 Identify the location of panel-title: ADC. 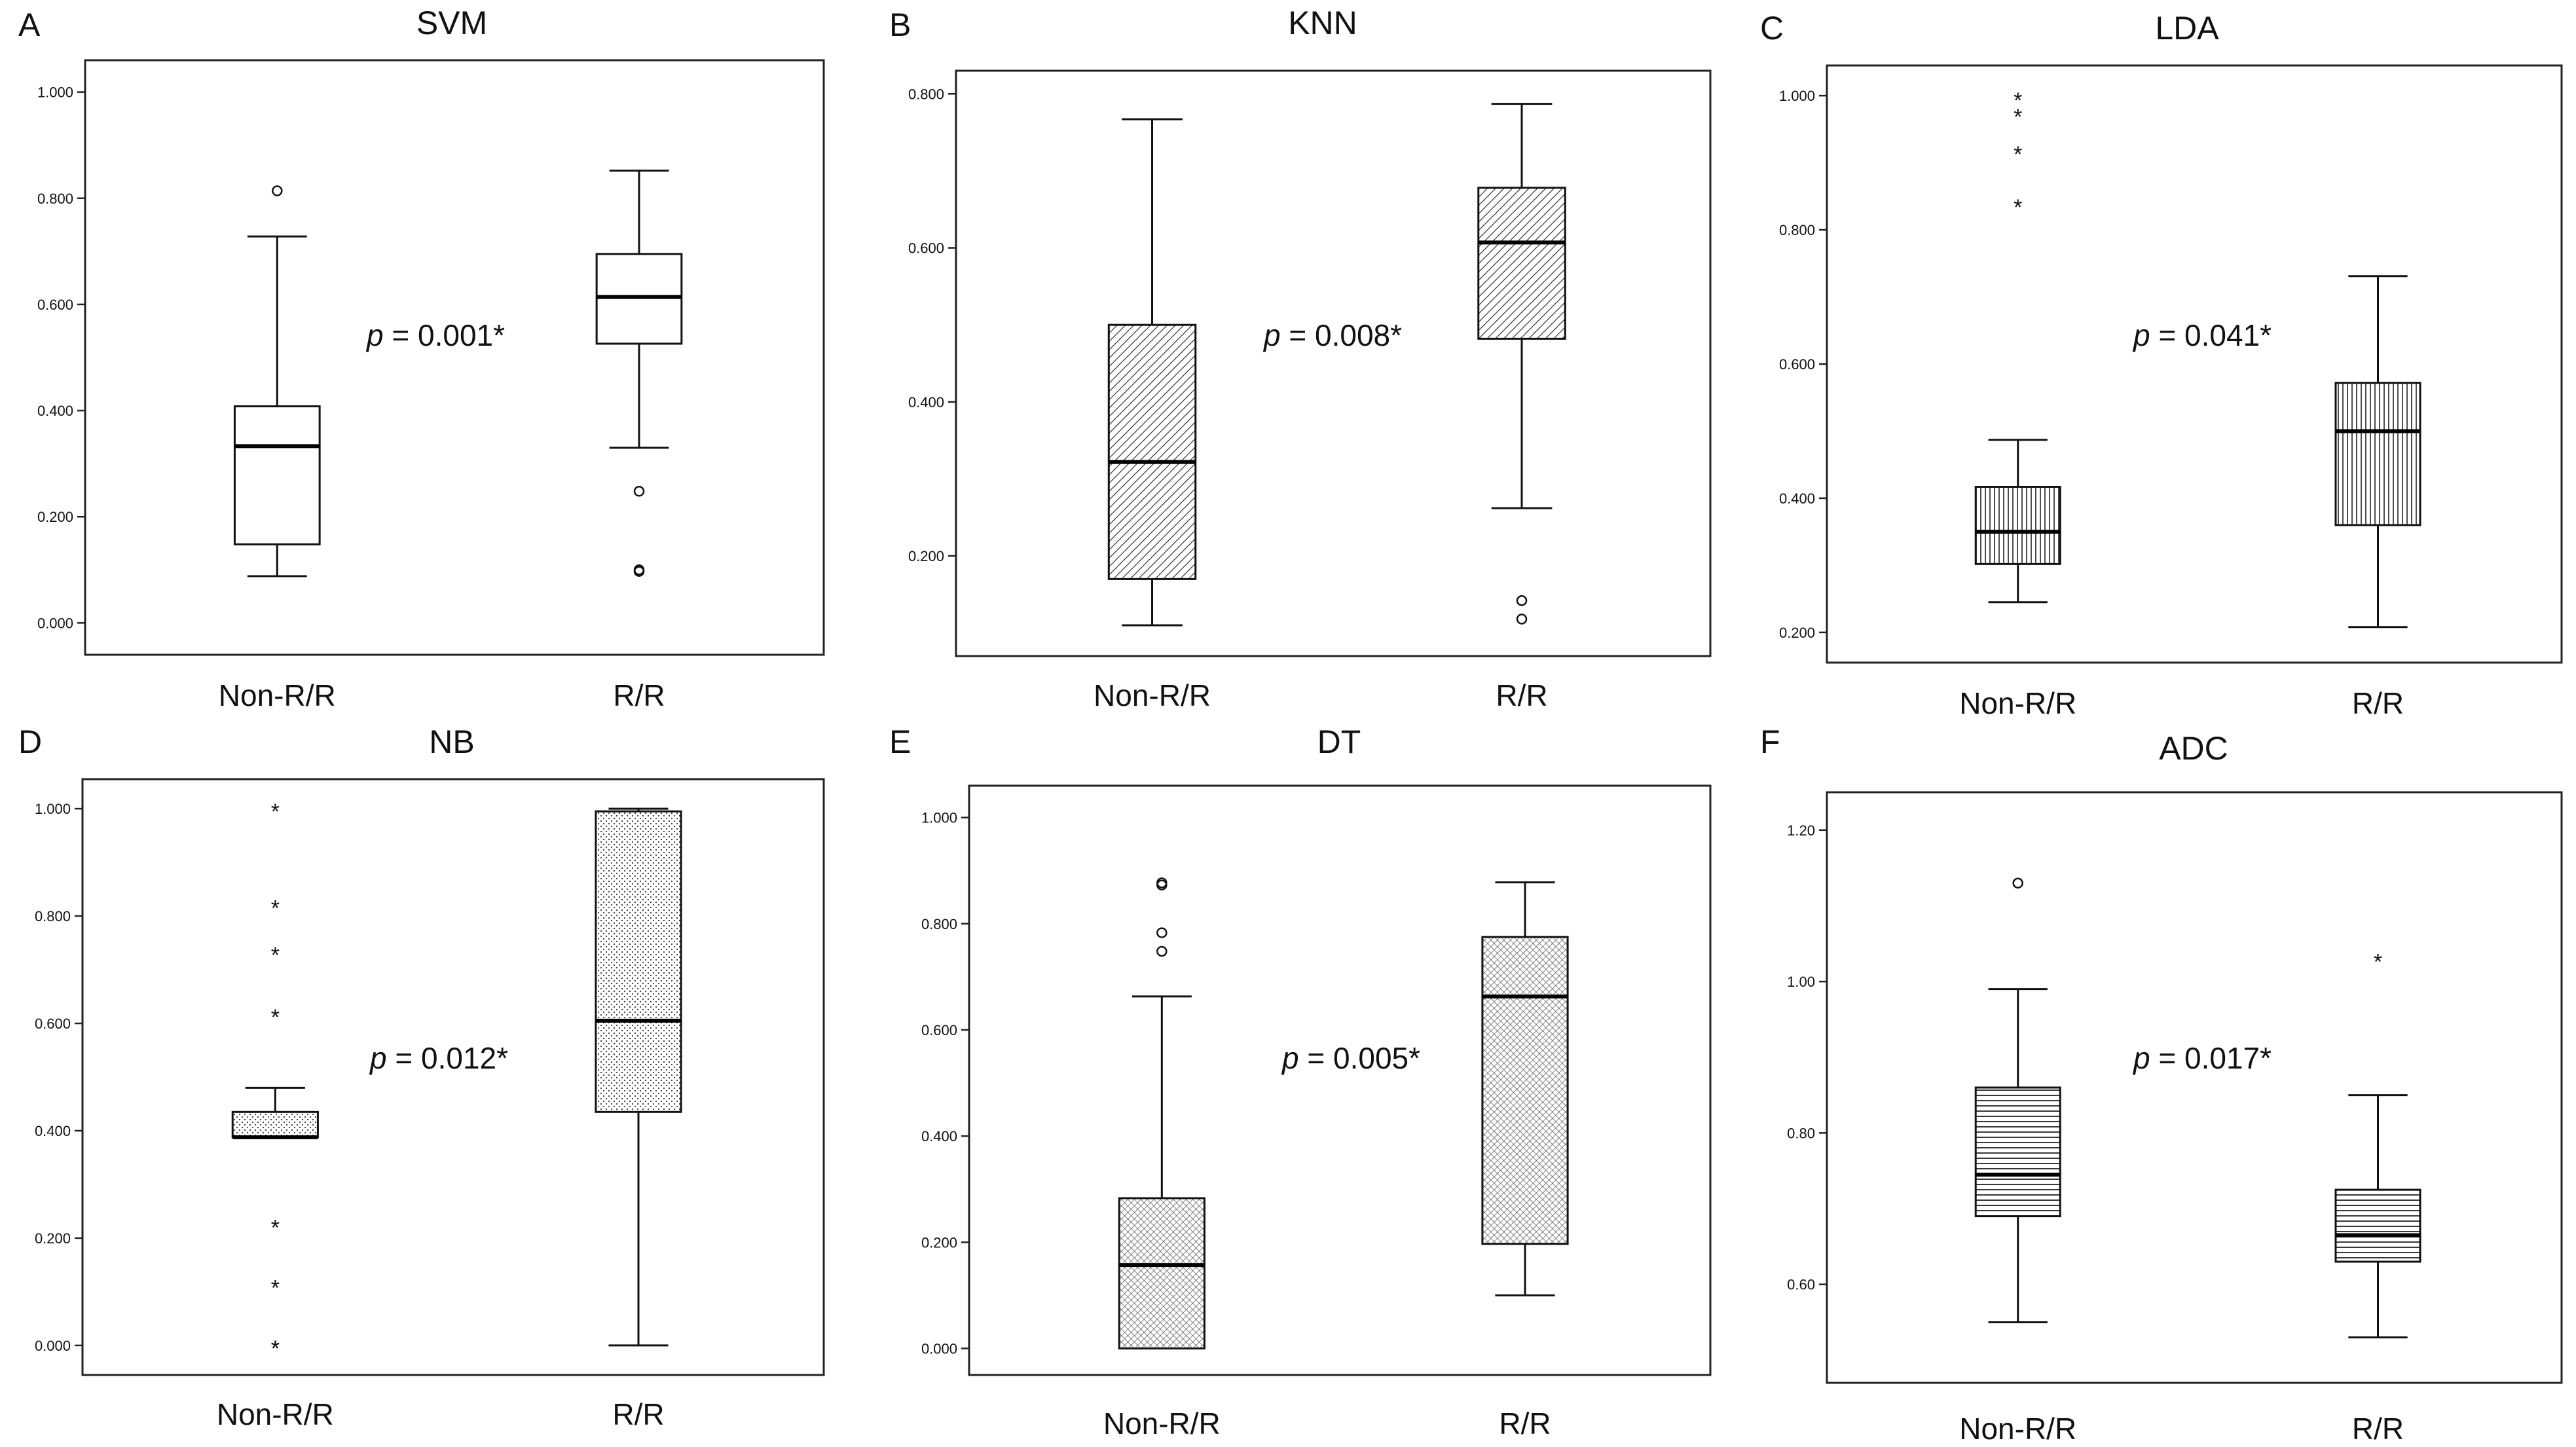
(2193, 748).